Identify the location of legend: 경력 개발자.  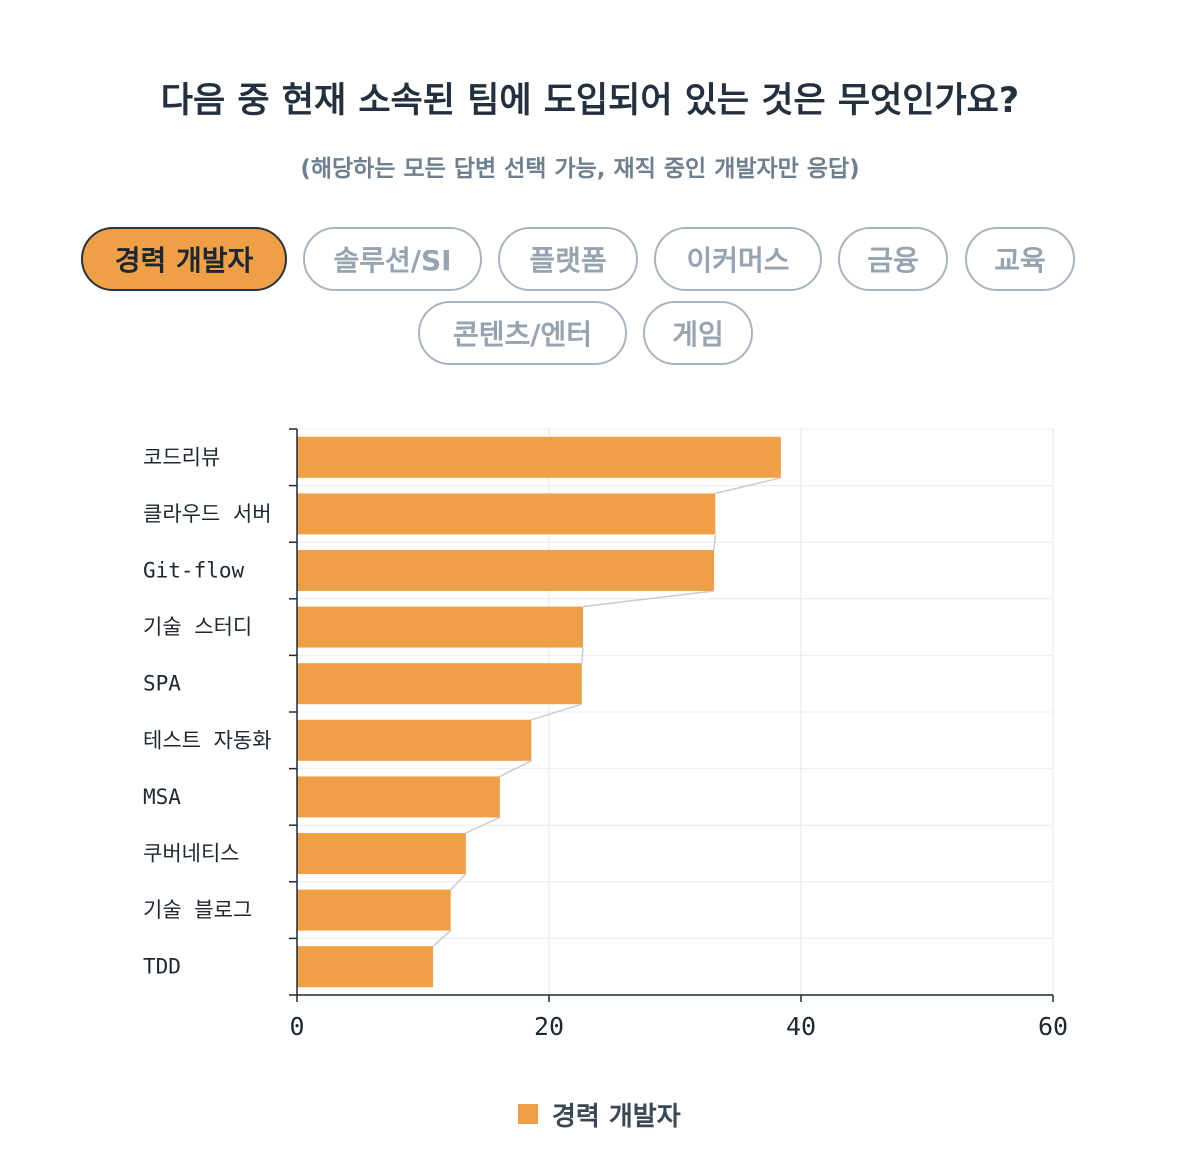
(599, 1114).